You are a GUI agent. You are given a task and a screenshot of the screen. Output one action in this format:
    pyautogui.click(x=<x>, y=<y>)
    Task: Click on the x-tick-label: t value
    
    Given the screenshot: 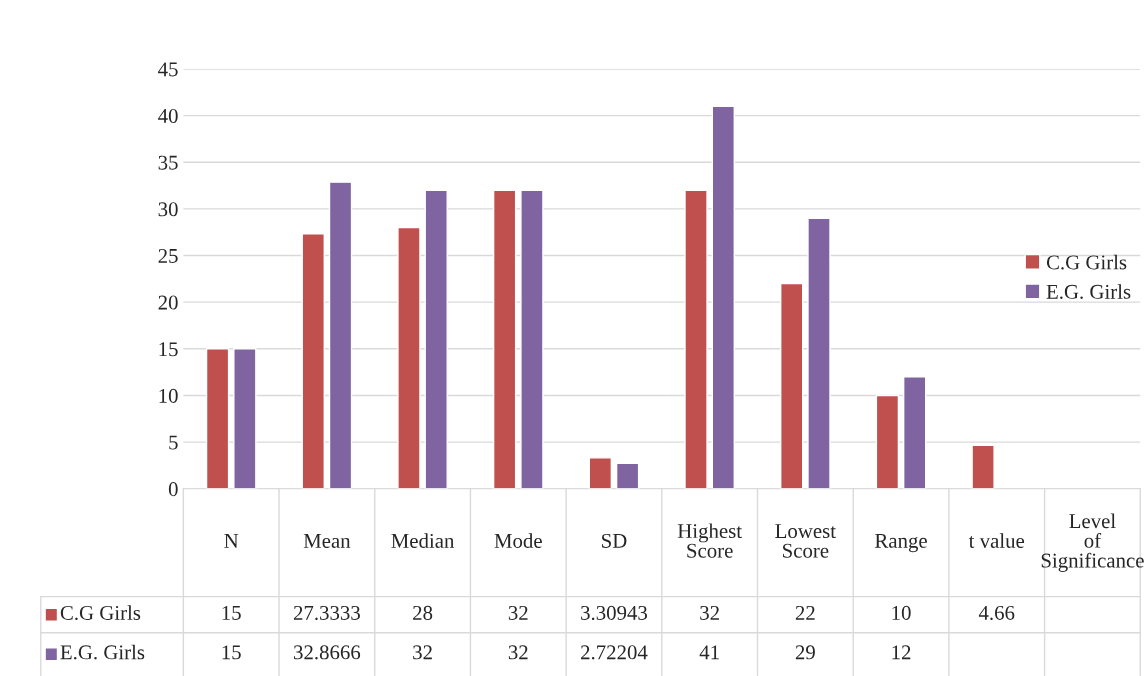 What is the action you would take?
    pyautogui.click(x=996, y=540)
    